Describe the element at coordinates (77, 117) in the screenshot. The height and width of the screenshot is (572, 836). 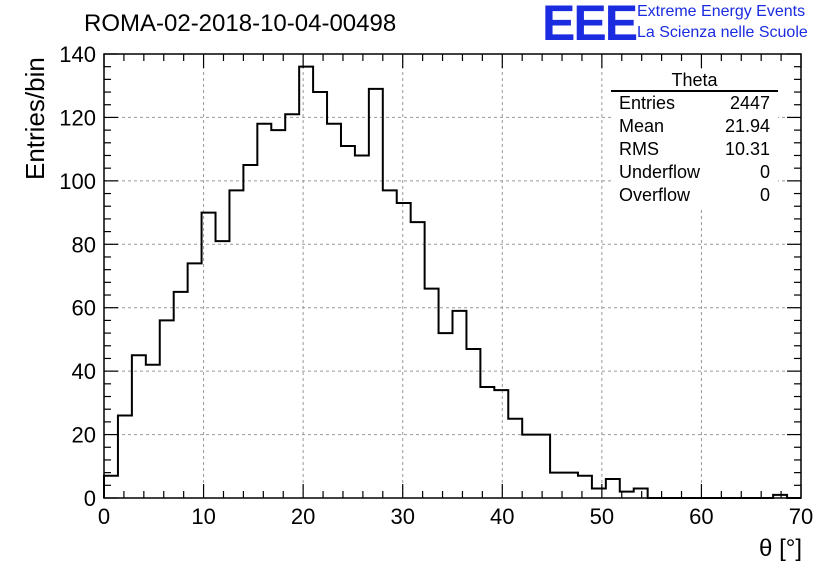
I see `y-tick-label: 120` at that location.